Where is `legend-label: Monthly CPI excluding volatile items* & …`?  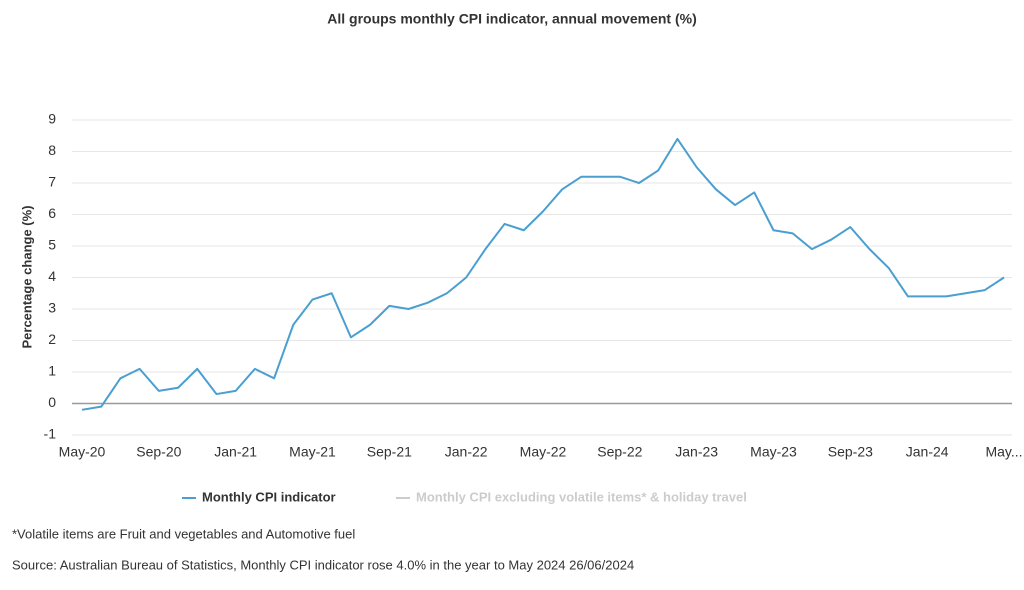 legend-label: Monthly CPI excluding volatile items* & … is located at coordinates (581, 496).